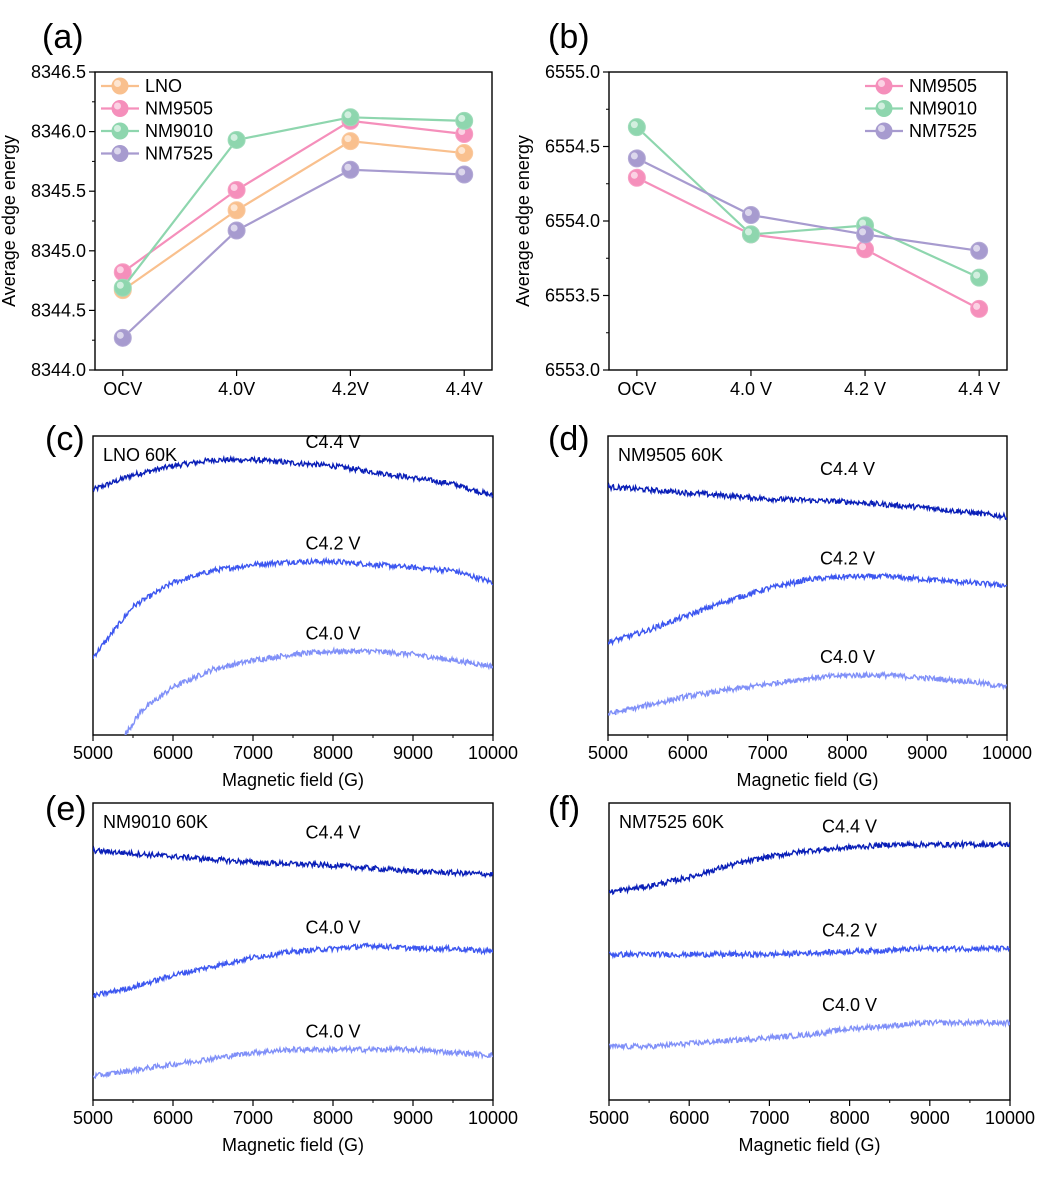 The width and height of the screenshot is (1045, 1179). I want to click on panel-label: (e), so click(66, 809).